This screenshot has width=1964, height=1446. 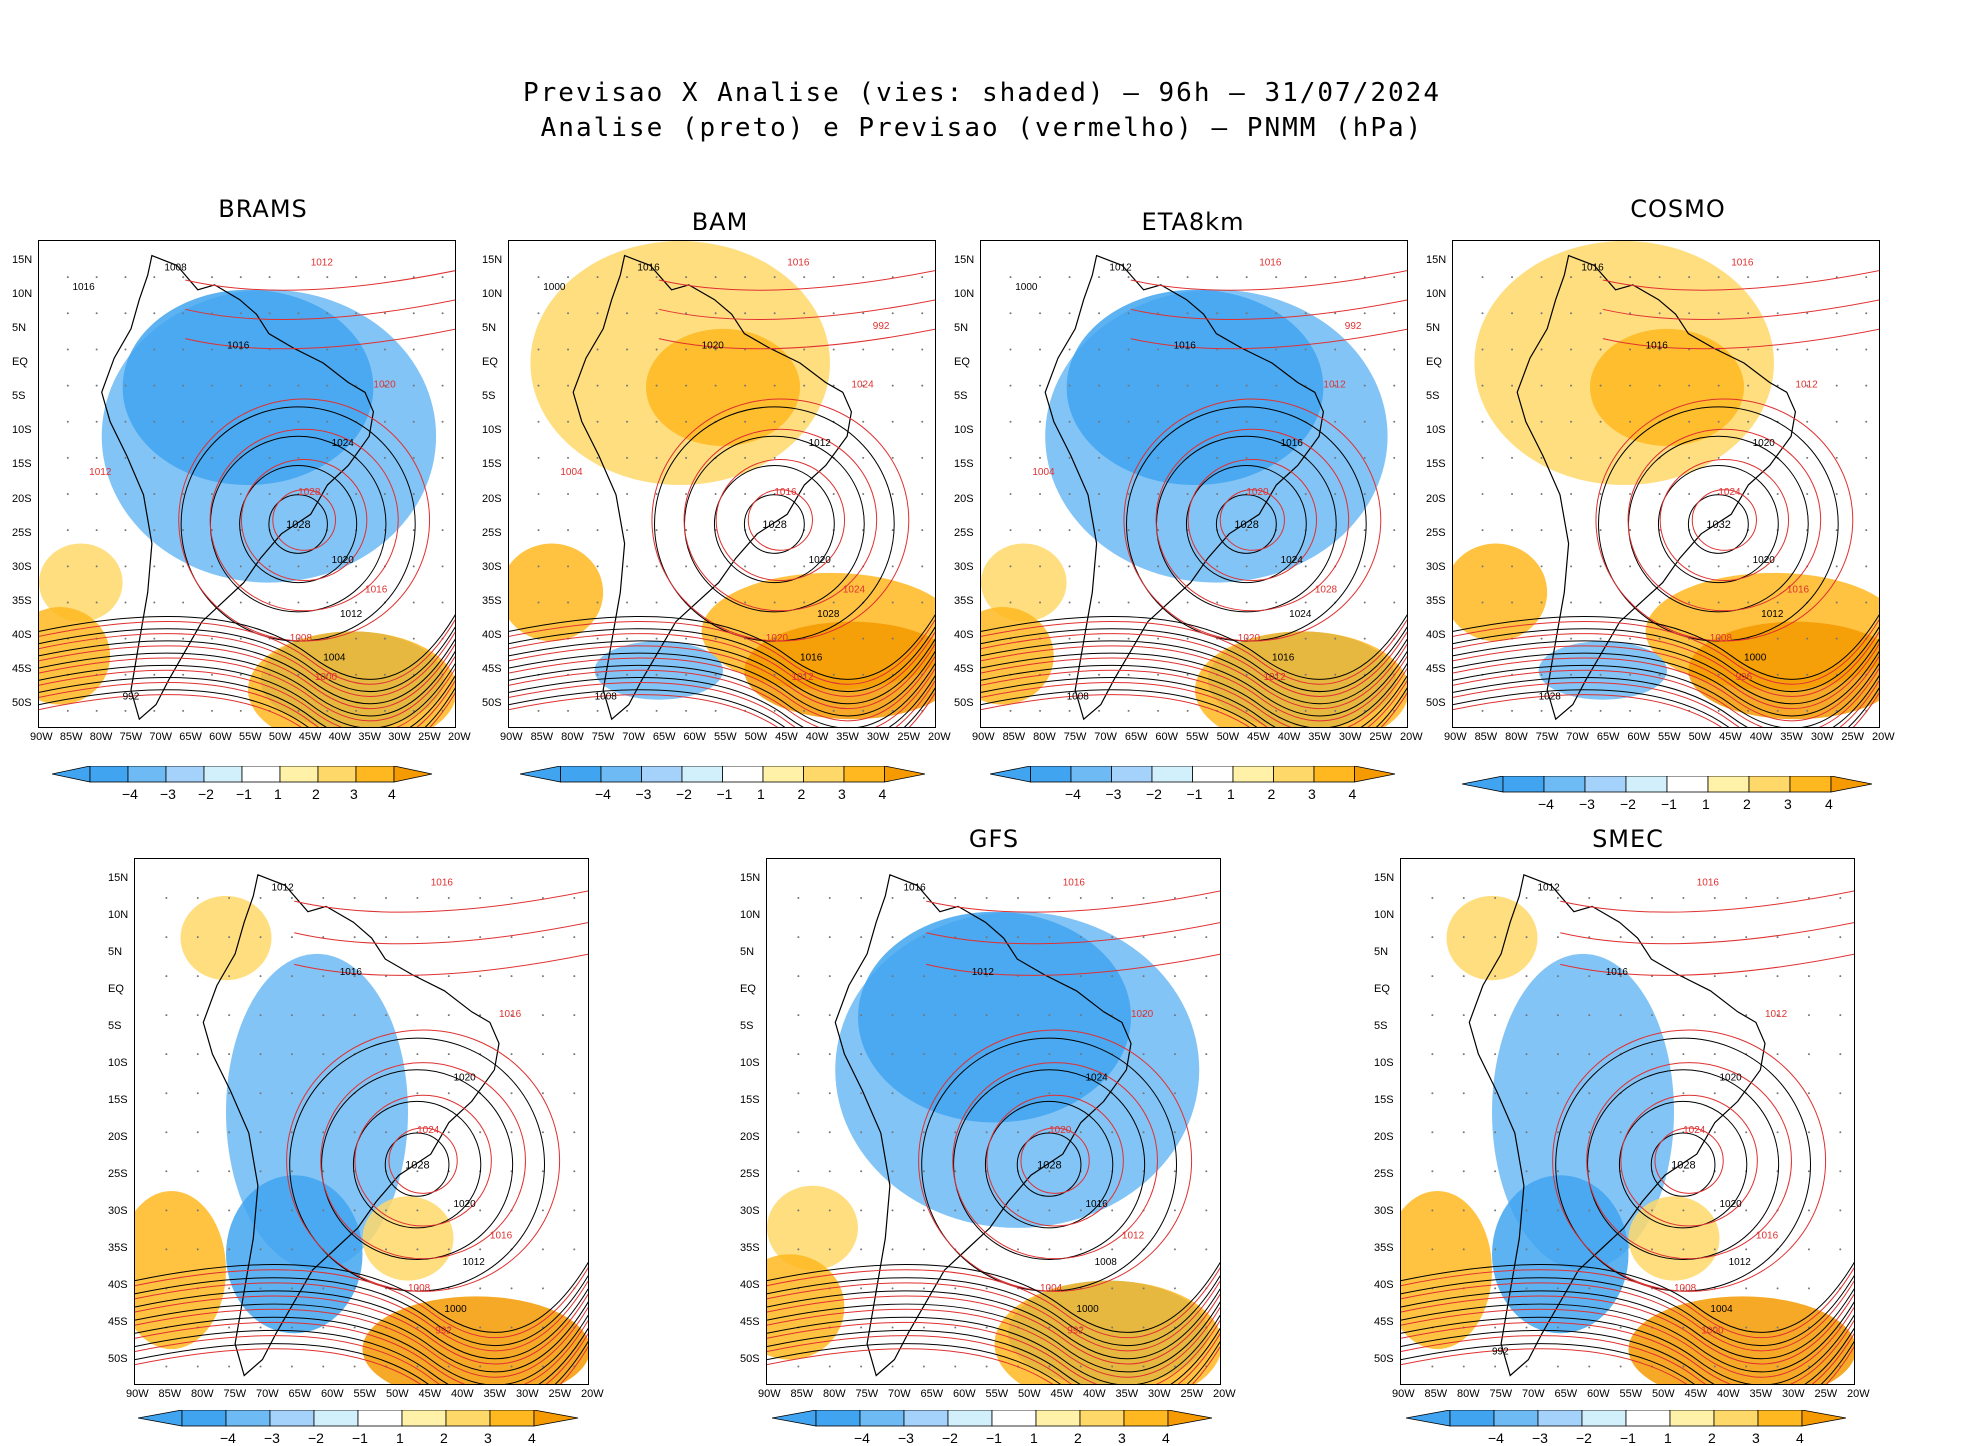 I want to click on lat-tick-label: 25S, so click(x=750, y=1173).